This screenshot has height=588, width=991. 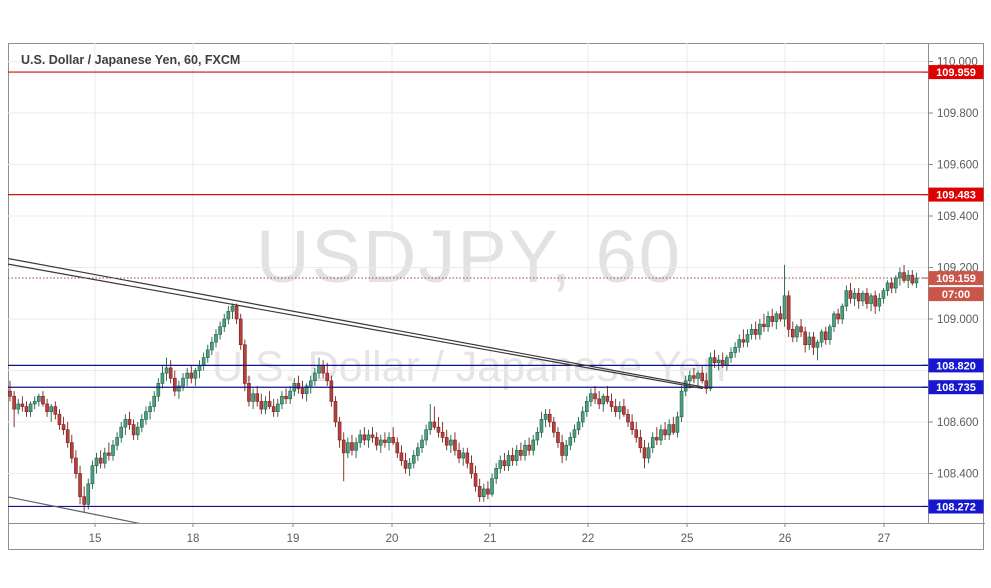 I want to click on watermark-symbol: USDJPY, 60, so click(x=469, y=256).